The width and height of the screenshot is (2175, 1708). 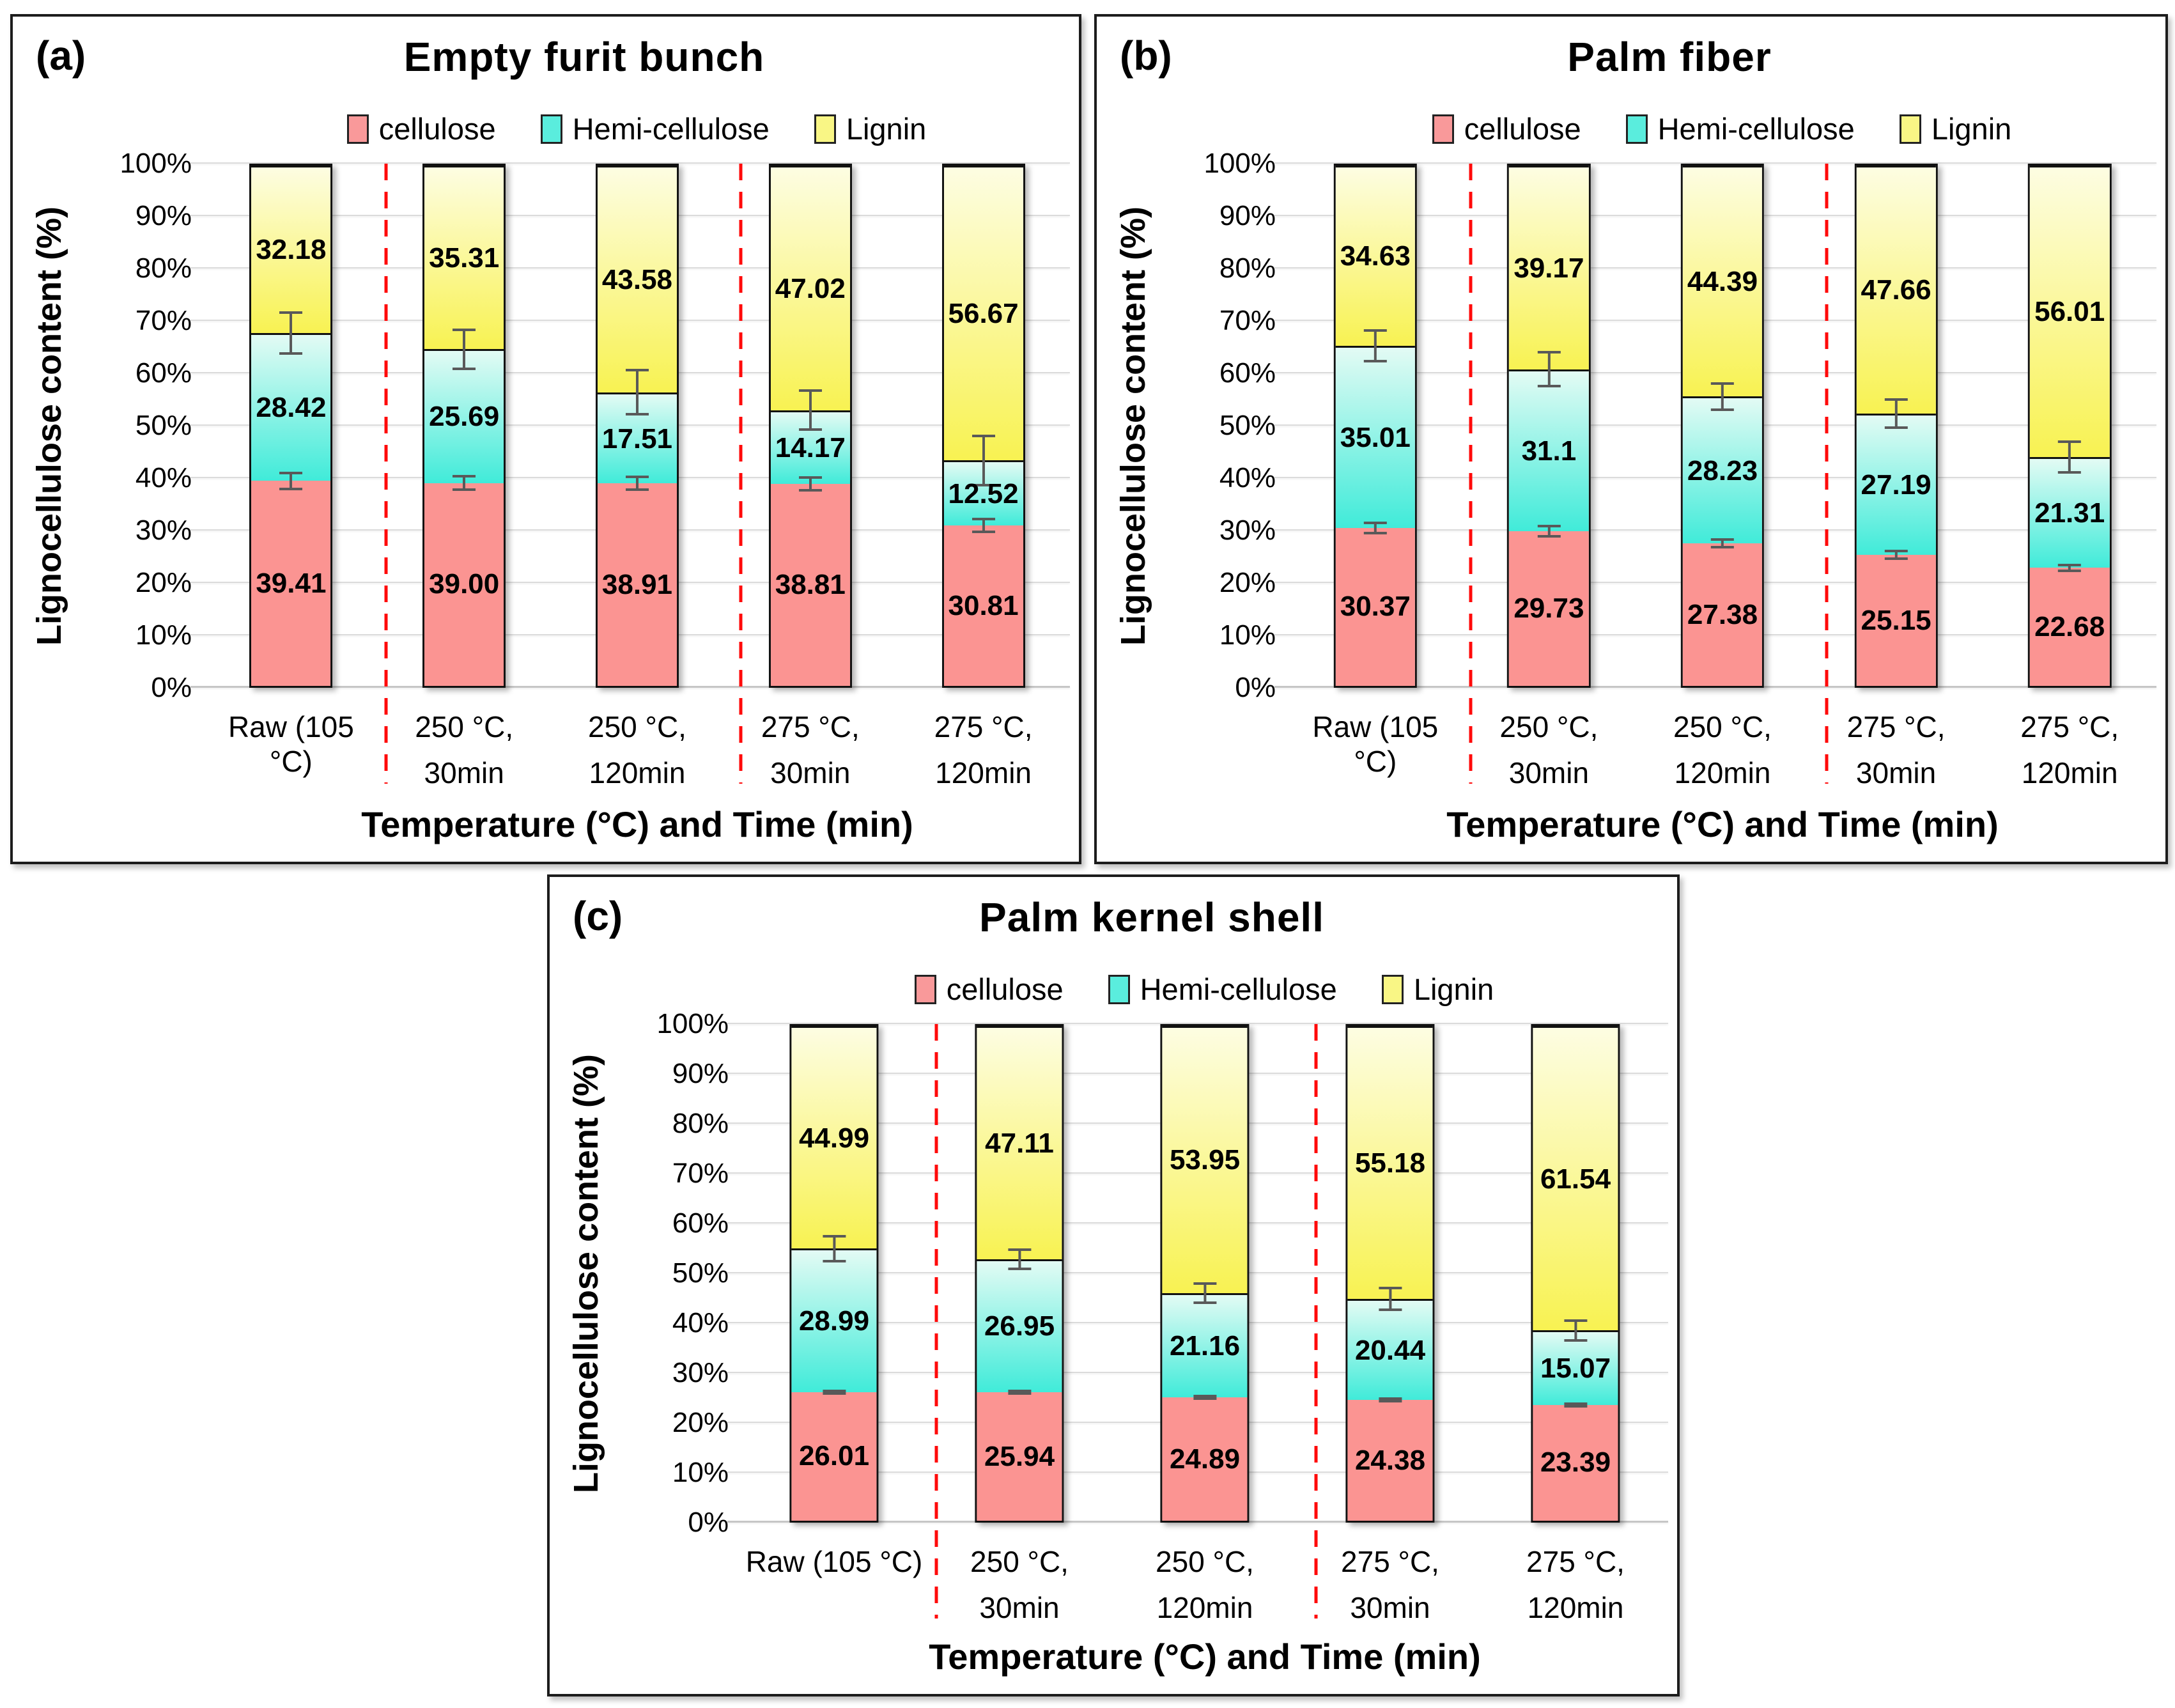 I want to click on lignin-swatch-icon, so click(x=1910, y=129).